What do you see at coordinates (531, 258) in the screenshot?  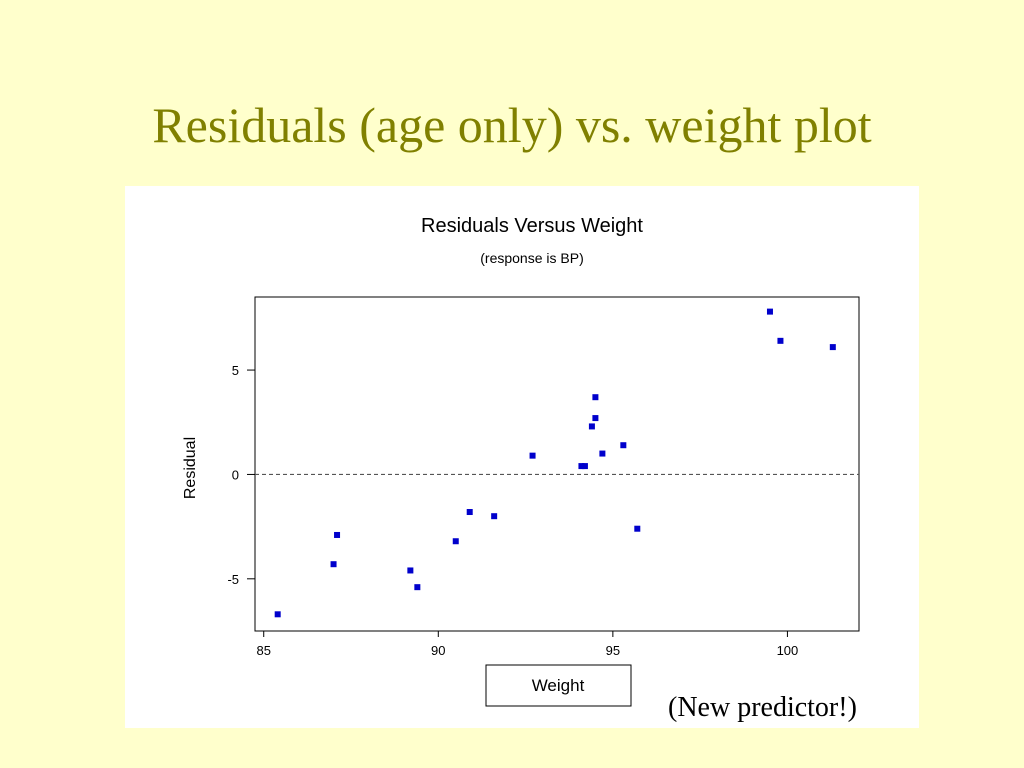 I see `chart-subtitle: (response is BP)` at bounding box center [531, 258].